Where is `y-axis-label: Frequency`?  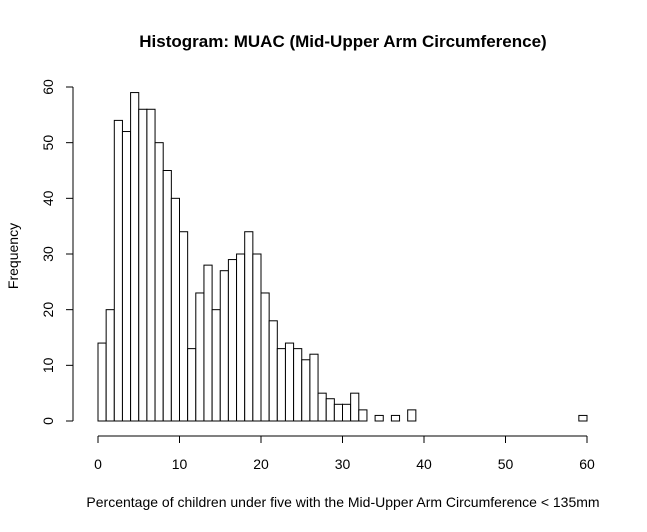
y-axis-label: Frequency is located at coordinates (13, 256).